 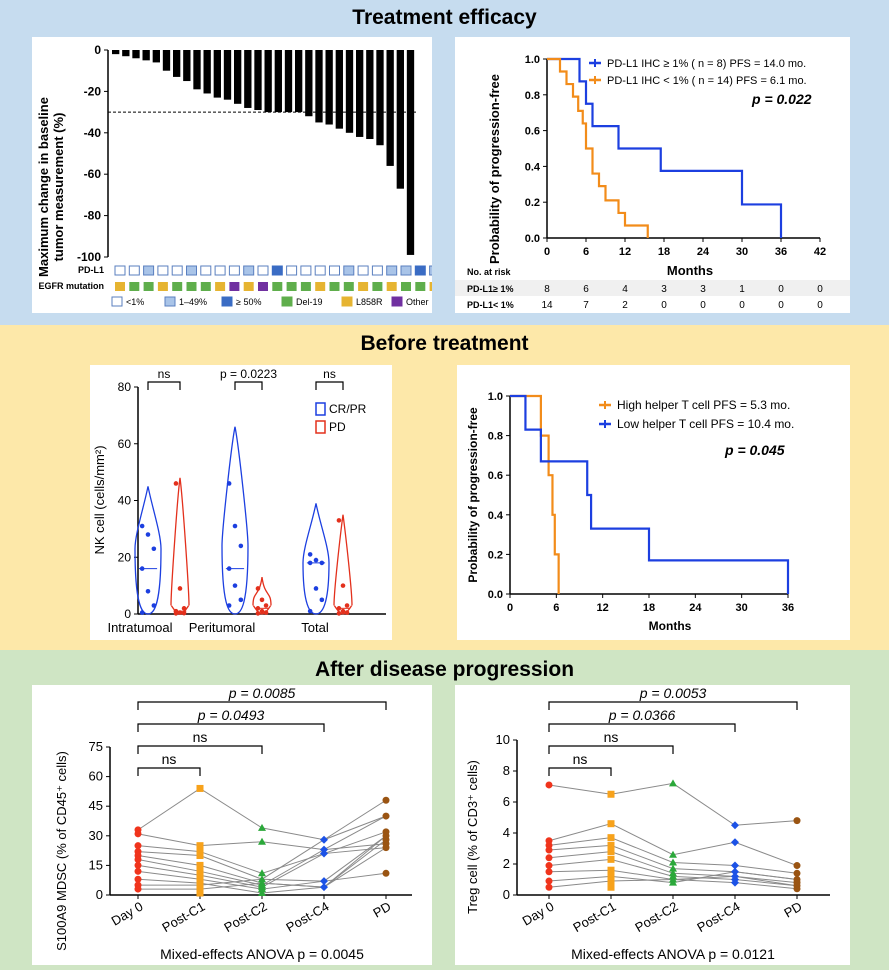 What do you see at coordinates (135, 302) in the screenshot?
I see `legend-label: <1%` at bounding box center [135, 302].